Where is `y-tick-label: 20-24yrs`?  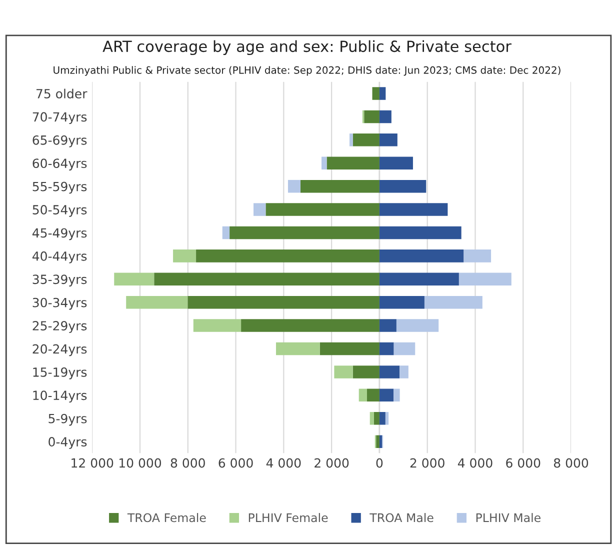 y-tick-label: 20-24yrs is located at coordinates (59, 350).